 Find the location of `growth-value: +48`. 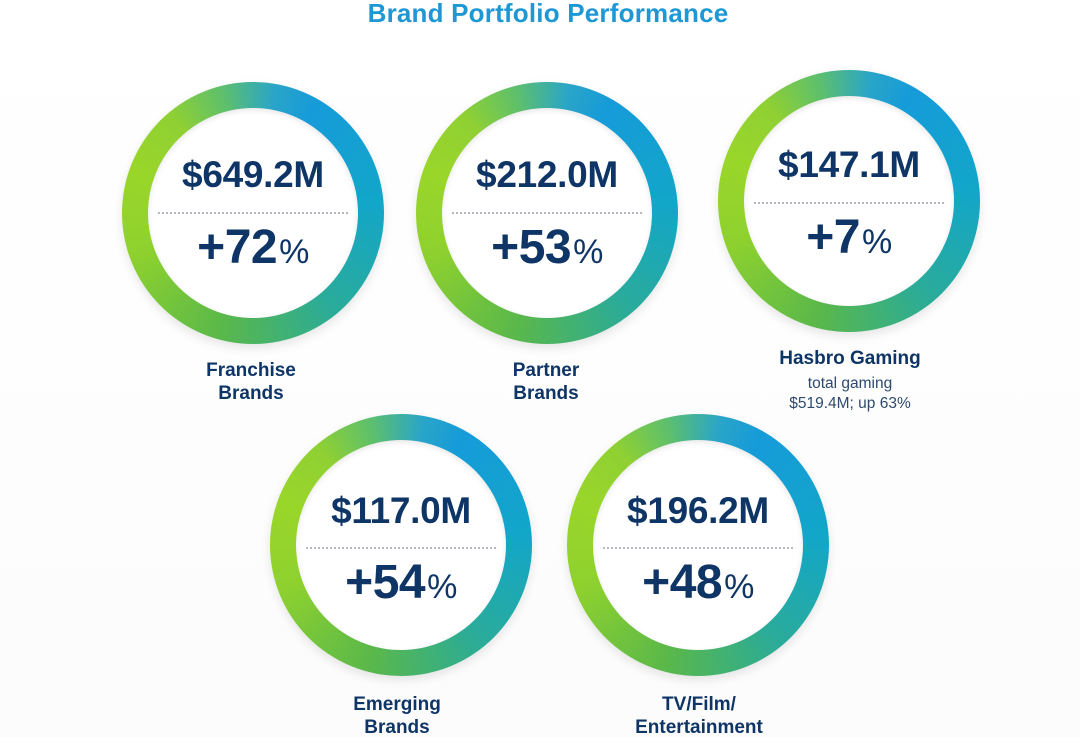

growth-value: +48 is located at coordinates (682, 582).